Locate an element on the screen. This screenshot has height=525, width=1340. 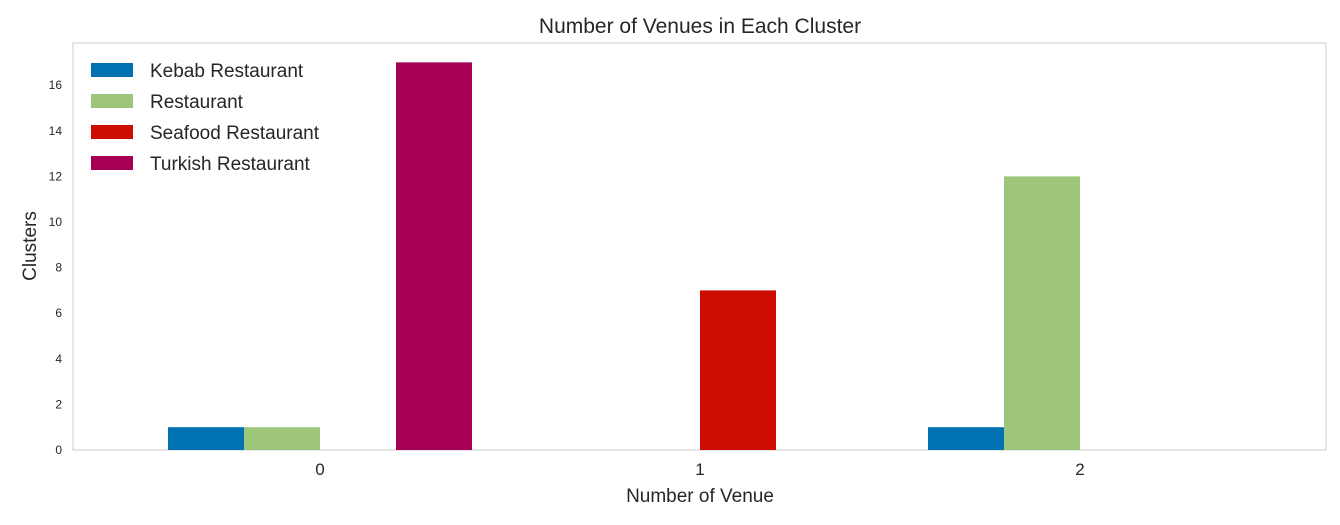
legend-label: Seafood Restaurant is located at coordinates (235, 133).